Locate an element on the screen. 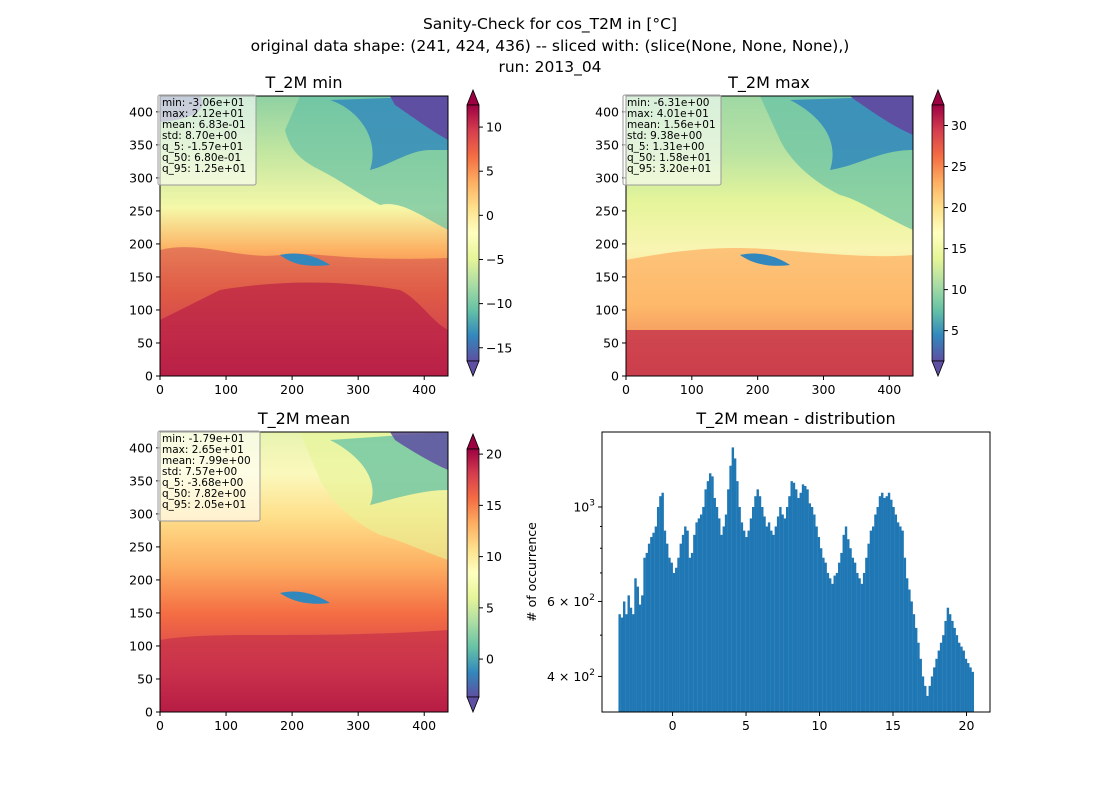 The image size is (1100, 800). stats-line: min: -3.06e+01 is located at coordinates (203, 103).